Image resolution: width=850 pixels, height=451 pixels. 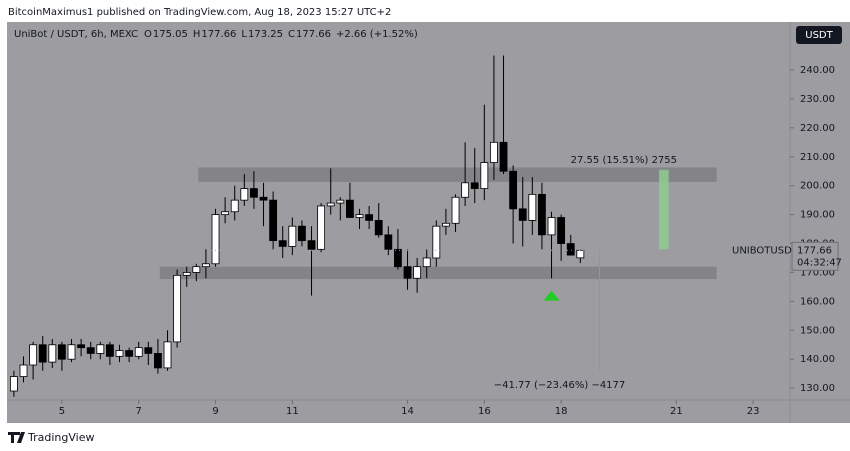 I want to click on measure-label: −41.77 (−23.46%) −4177, so click(x=560, y=385).